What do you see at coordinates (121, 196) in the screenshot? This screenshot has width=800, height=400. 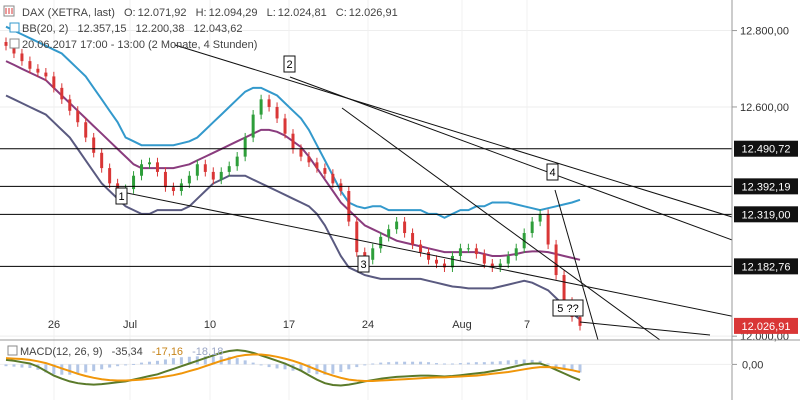 I see `annotation-1: 1` at bounding box center [121, 196].